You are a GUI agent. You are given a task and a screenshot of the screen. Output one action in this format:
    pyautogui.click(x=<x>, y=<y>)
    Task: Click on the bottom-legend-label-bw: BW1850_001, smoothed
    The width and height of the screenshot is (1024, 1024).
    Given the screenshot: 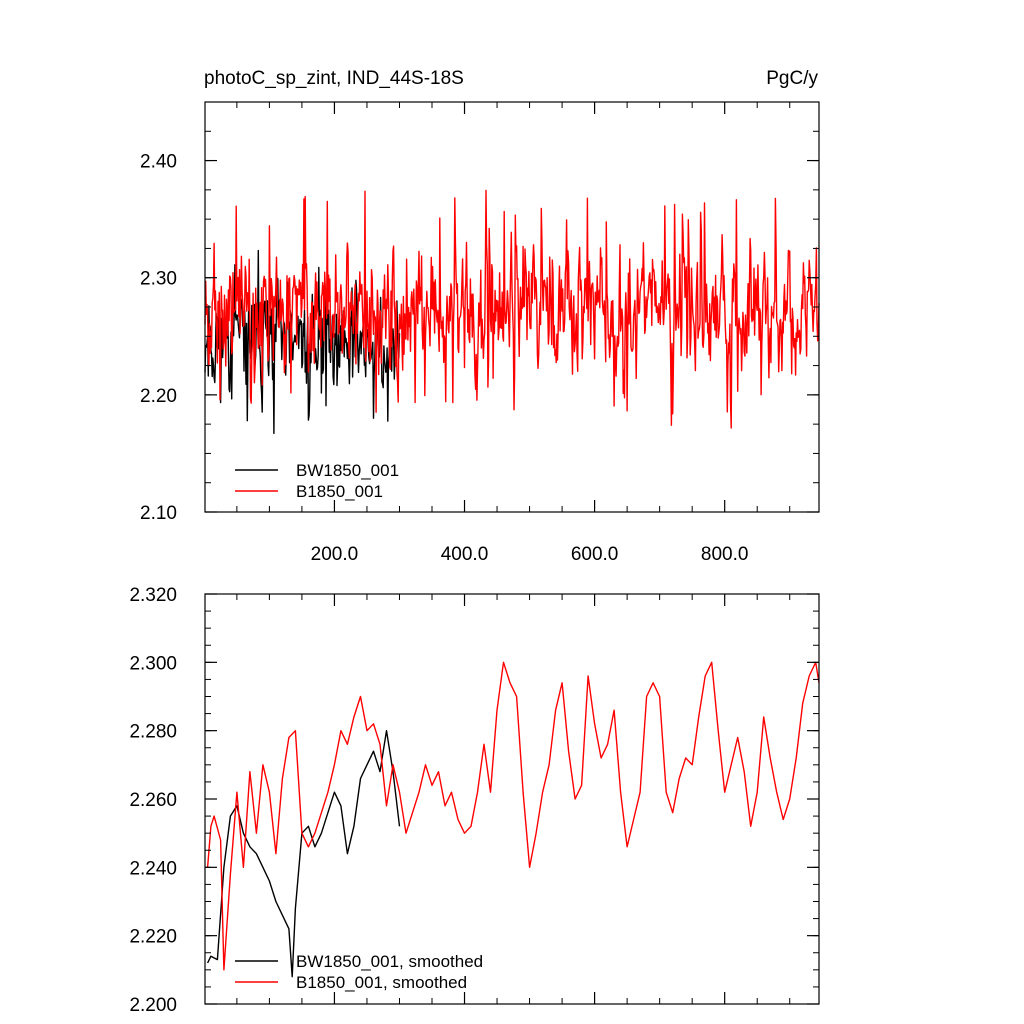 What is the action you would take?
    pyautogui.click(x=389, y=961)
    